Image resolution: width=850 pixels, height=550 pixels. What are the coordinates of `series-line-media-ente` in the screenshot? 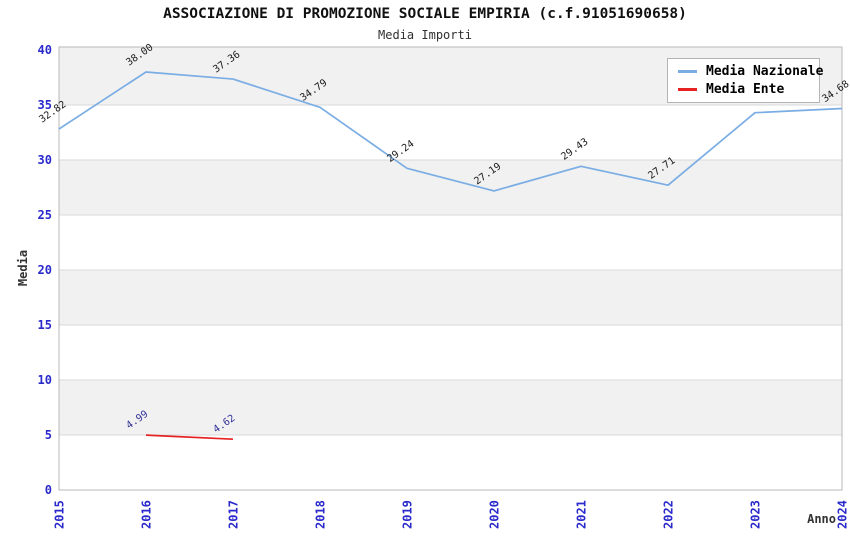 It's located at (189, 437).